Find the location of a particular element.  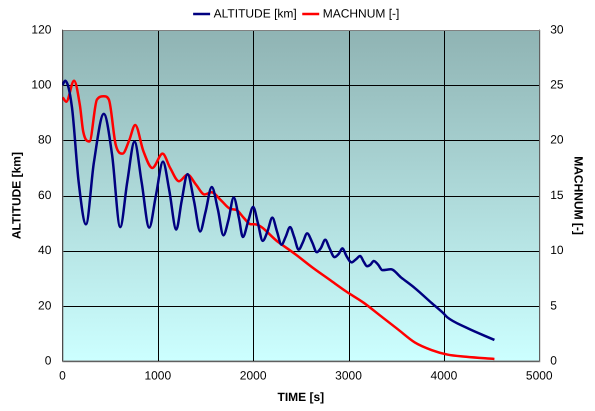

x-tick-label: 5000 is located at coordinates (539, 375).